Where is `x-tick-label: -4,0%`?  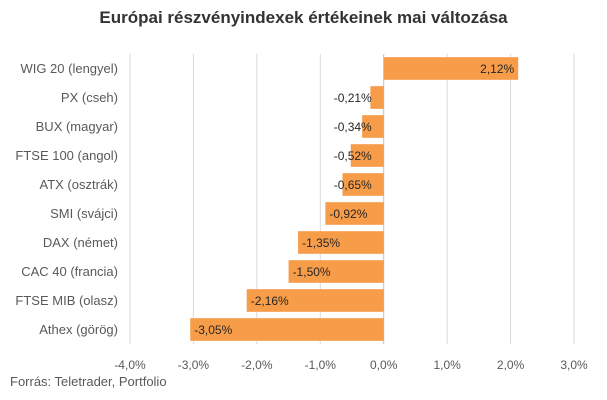
x-tick-label: -4,0% is located at coordinates (130, 365).